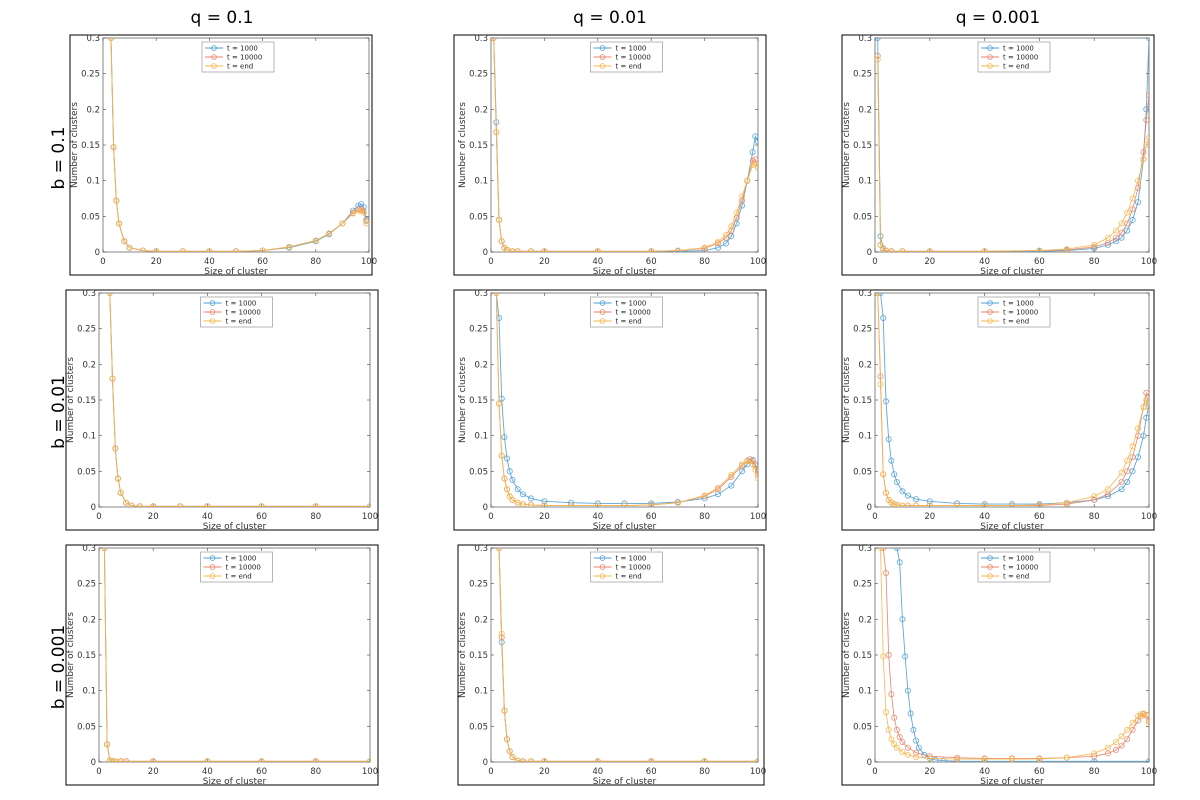  I want to click on y-tick-label: 0.05, so click(478, 727).